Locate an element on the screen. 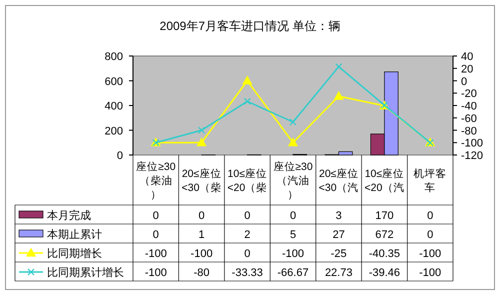  data-label: 672 is located at coordinates (384, 235).